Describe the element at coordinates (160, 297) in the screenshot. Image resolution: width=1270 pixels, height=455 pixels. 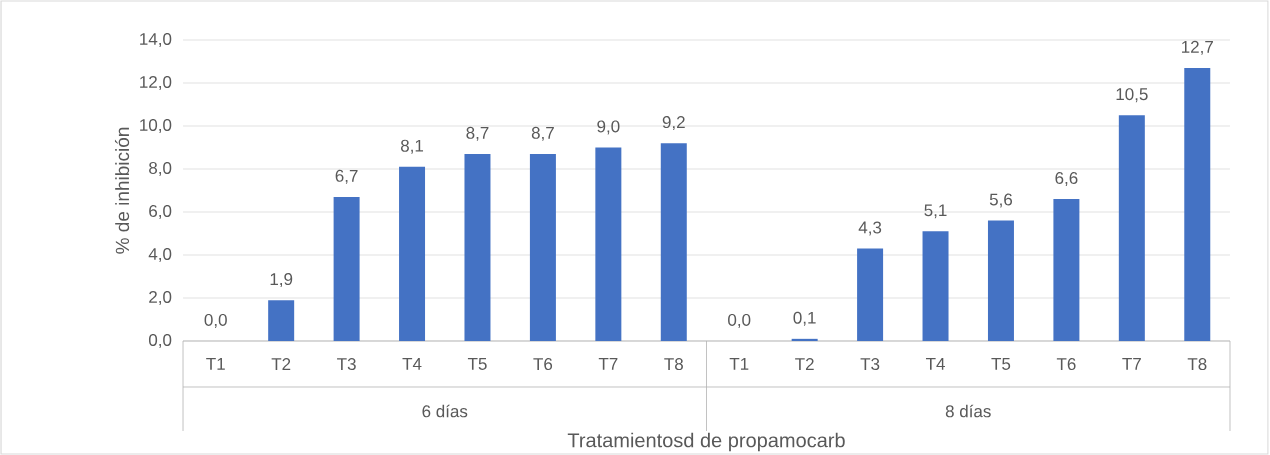
I see `y-tick-label: 2,0` at that location.